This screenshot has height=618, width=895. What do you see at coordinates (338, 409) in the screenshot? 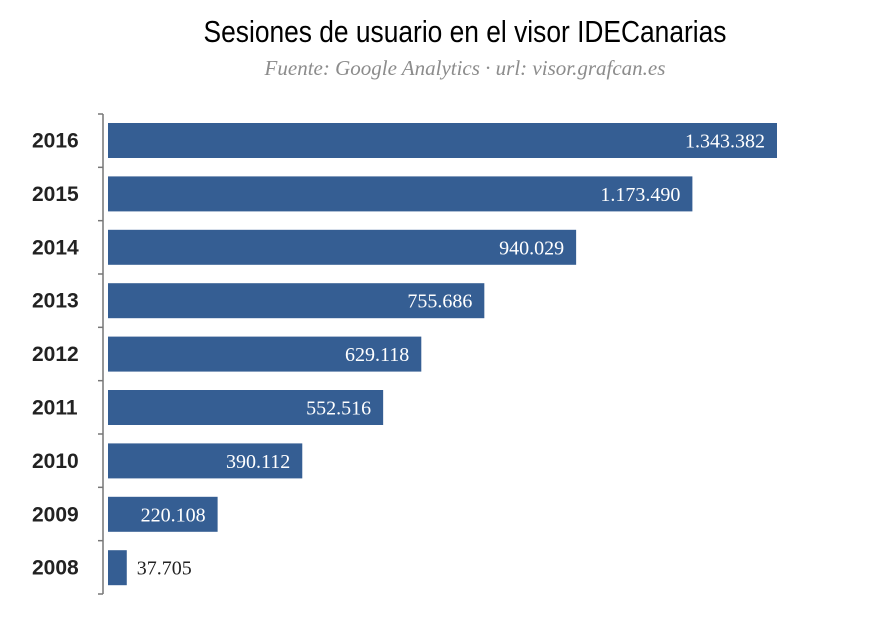
I see `value-label-2011: 552.516` at bounding box center [338, 409].